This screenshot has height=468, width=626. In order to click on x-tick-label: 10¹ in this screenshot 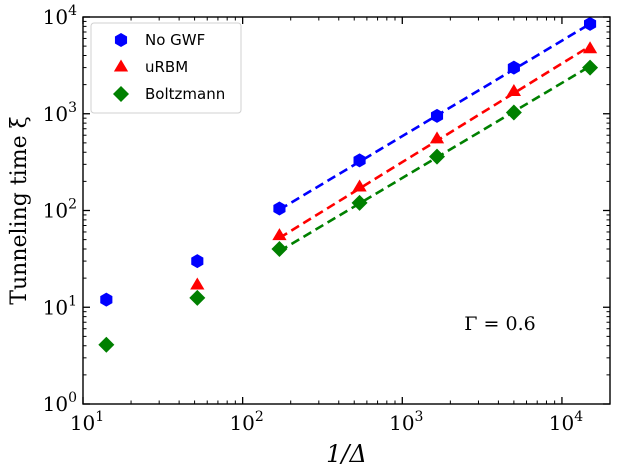, I will do `click(87, 422)`.